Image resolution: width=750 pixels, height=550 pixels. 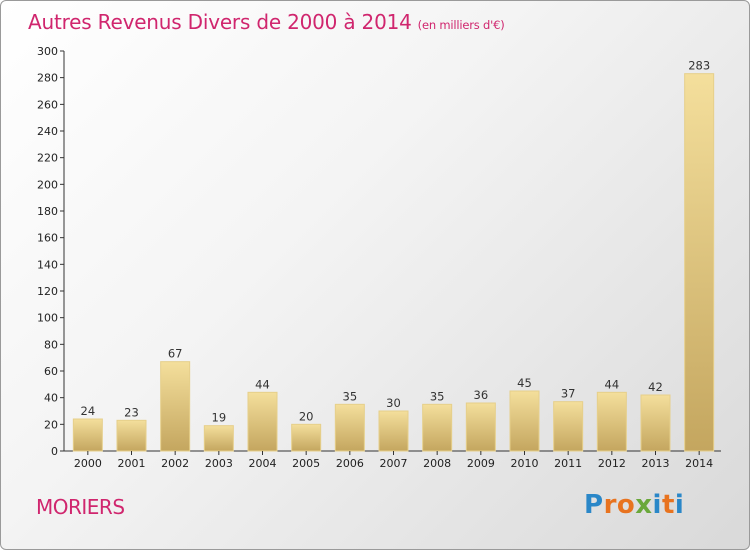 What do you see at coordinates (80, 507) in the screenshot?
I see `place-name: MORIERS` at bounding box center [80, 507].